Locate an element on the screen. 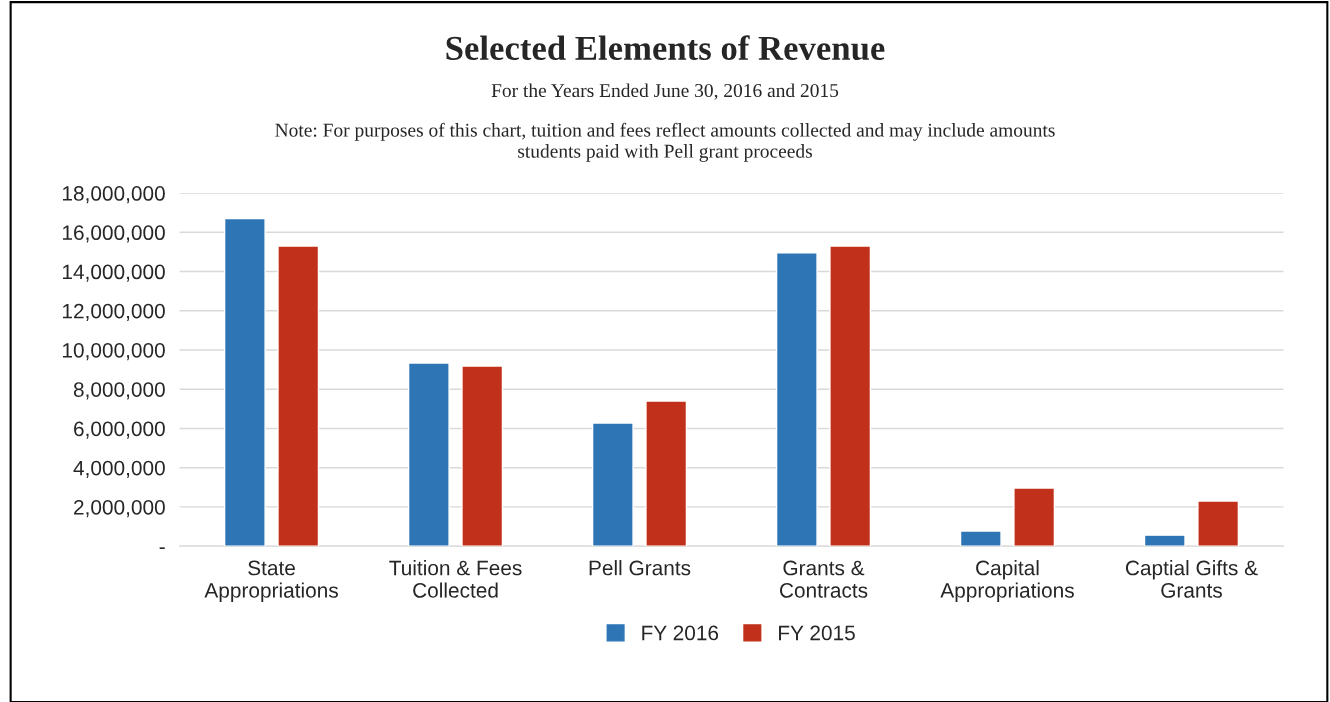 The width and height of the screenshot is (1330, 702). y-tick-label: 16,000,000 is located at coordinates (113, 234).